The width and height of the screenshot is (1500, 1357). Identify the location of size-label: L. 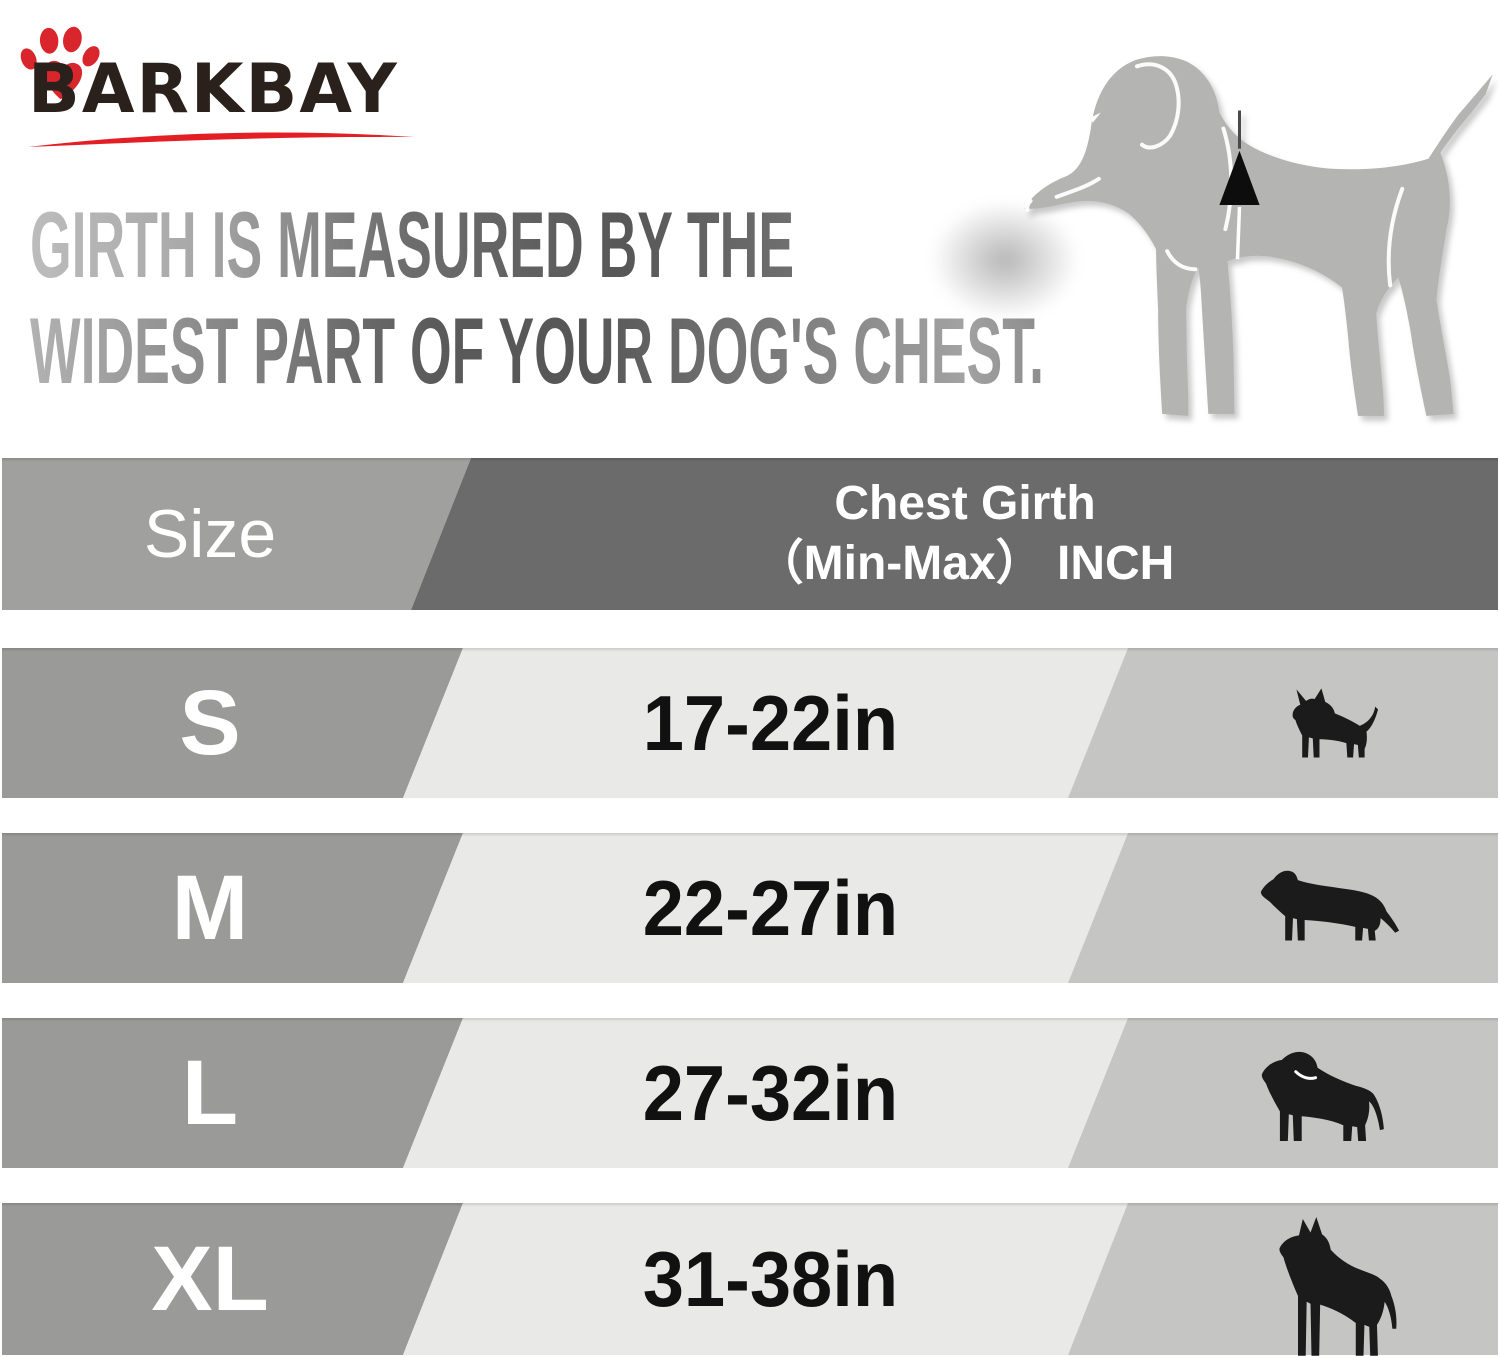
(210, 1092).